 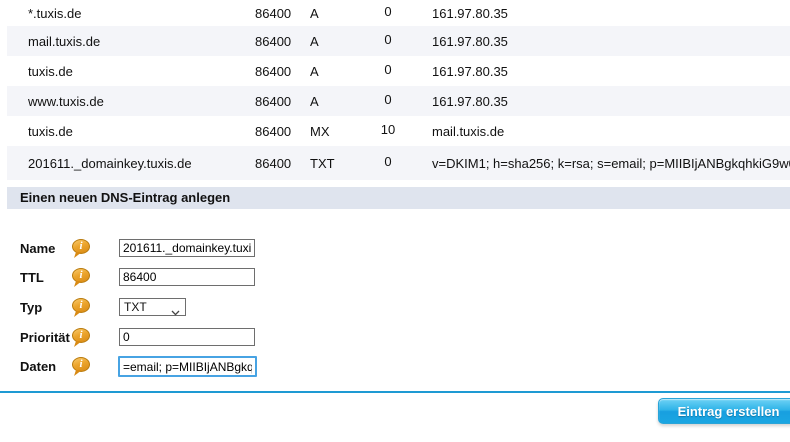 I want to click on name-label: Name, so click(x=38, y=248).